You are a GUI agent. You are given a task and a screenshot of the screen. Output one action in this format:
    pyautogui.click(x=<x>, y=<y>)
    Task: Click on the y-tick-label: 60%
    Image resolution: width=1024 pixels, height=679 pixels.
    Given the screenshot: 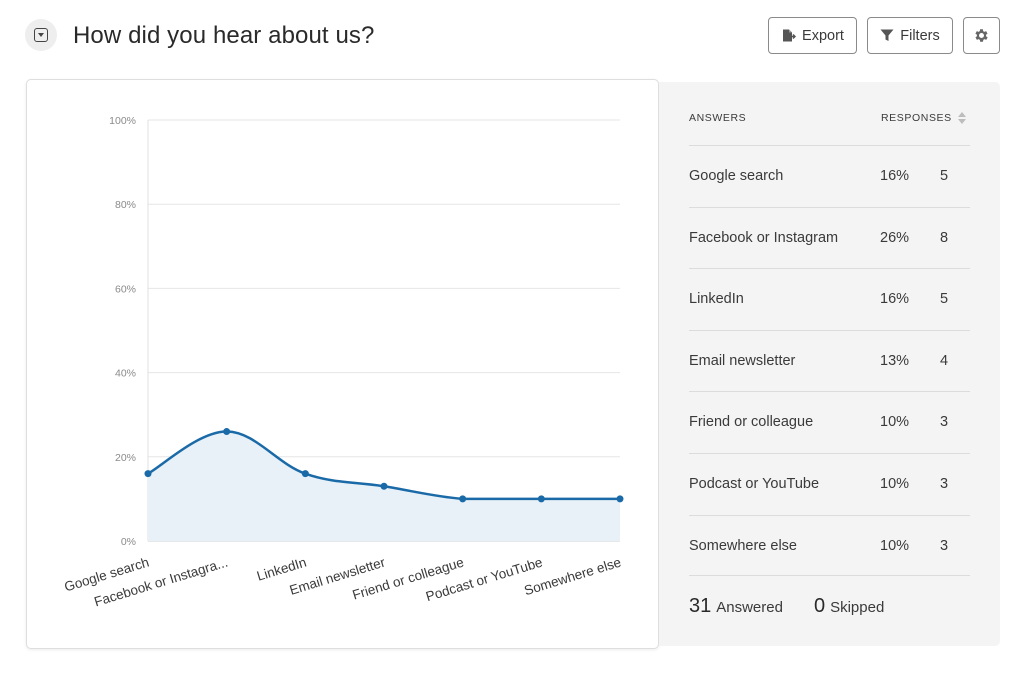 What is the action you would take?
    pyautogui.click(x=125, y=289)
    